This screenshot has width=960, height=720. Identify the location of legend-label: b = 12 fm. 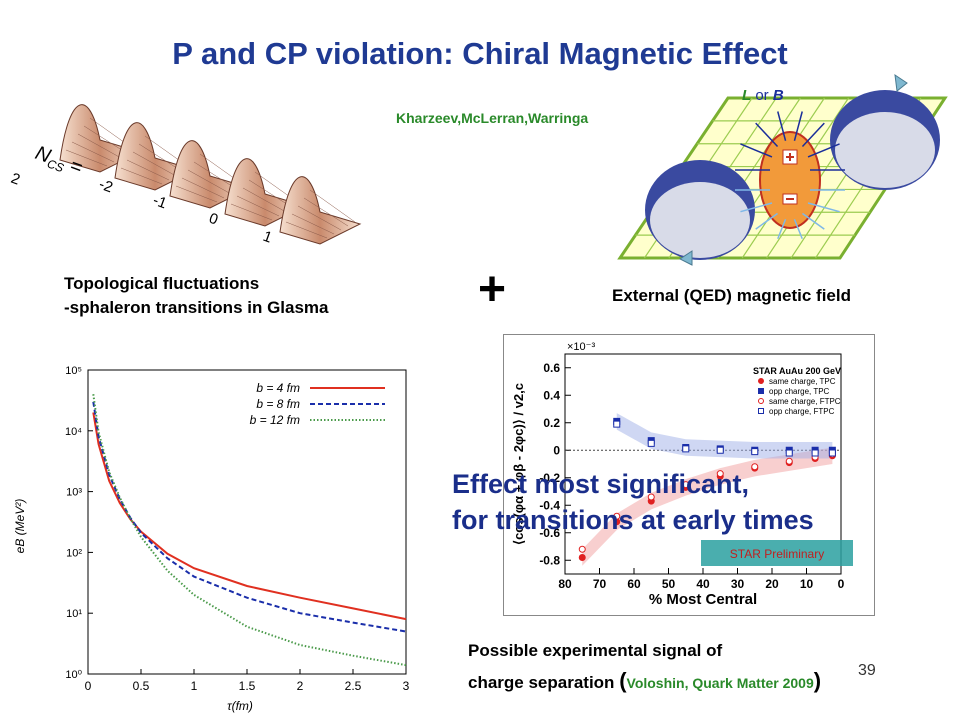
(275, 420).